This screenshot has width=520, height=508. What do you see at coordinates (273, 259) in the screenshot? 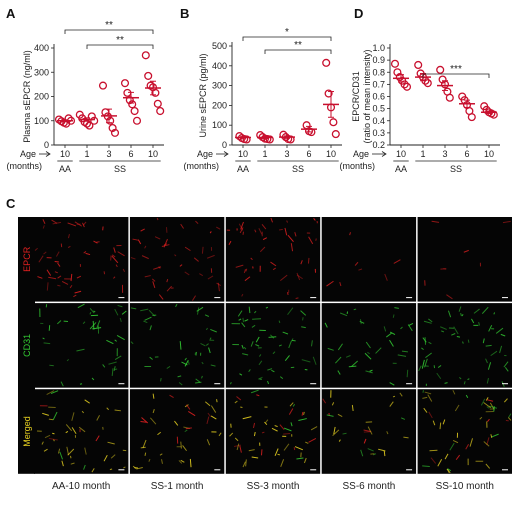
I see `micrograph-background` at bounding box center [273, 259].